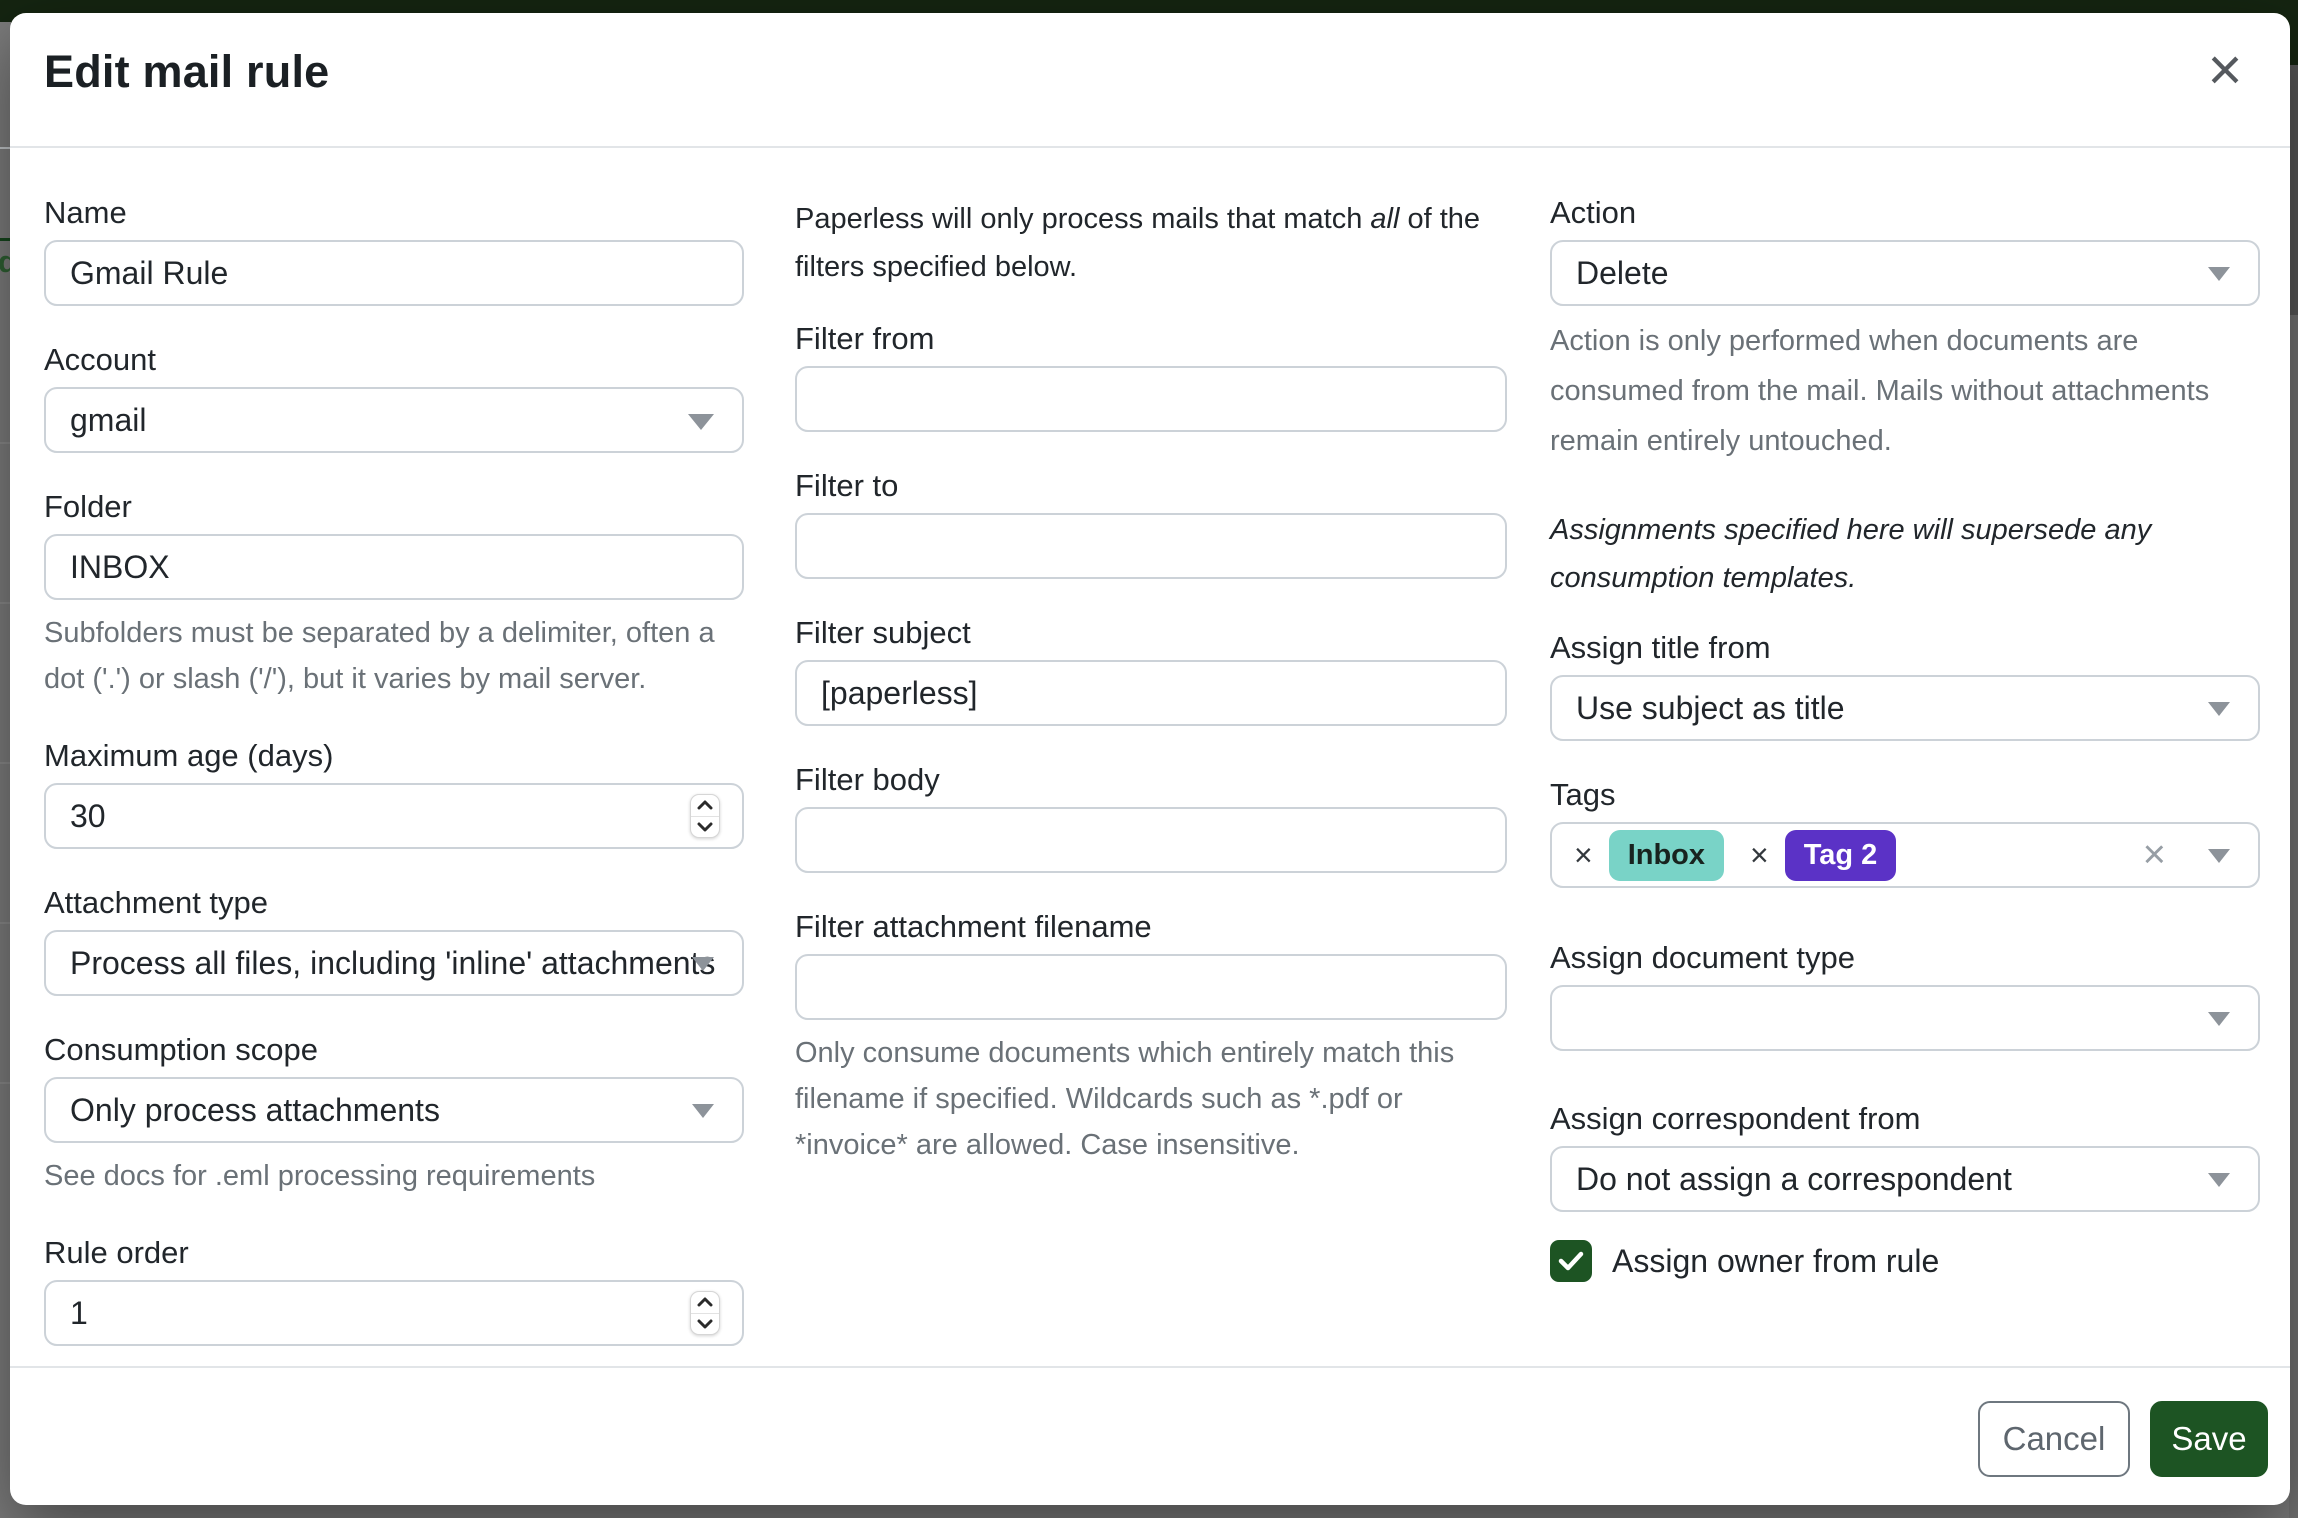  Describe the element at coordinates (1660, 647) in the screenshot. I see `assign-title-label: Assign title from` at that location.